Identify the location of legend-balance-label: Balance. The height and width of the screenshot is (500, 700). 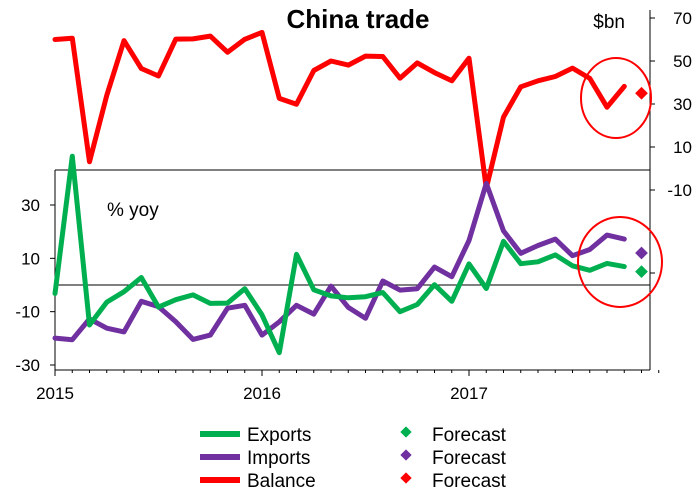
(281, 481).